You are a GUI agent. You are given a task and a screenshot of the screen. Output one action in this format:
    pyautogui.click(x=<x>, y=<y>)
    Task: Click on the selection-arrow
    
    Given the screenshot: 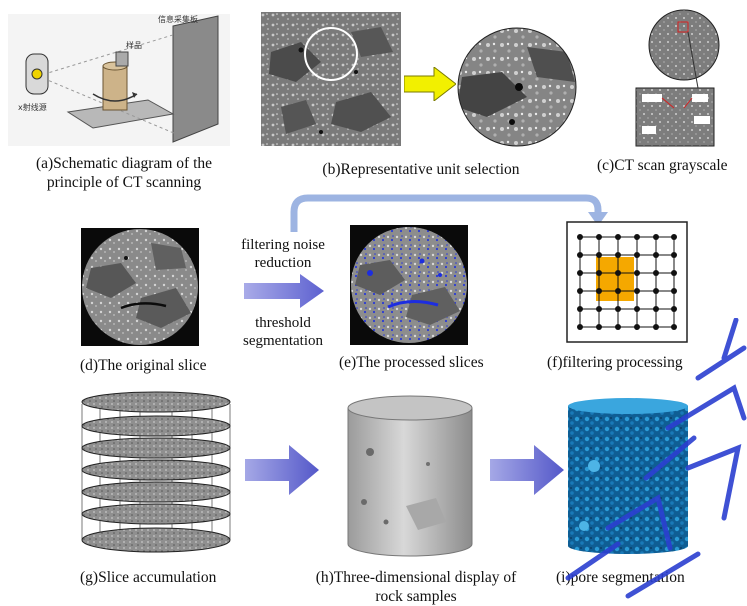 What is the action you would take?
    pyautogui.click(x=430, y=84)
    